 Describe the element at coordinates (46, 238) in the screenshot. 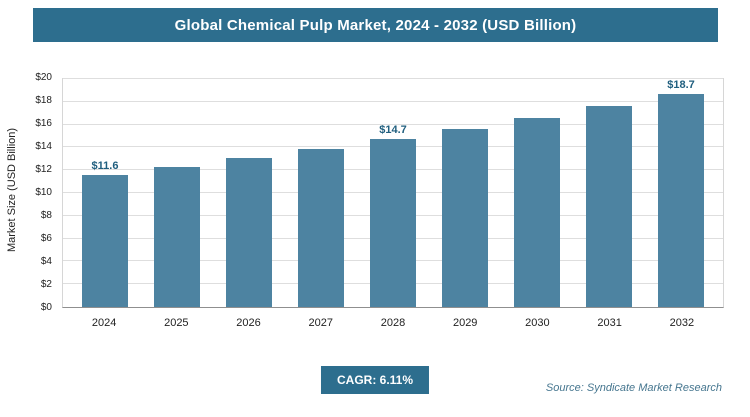

I see `y-tick-label: $6` at that location.